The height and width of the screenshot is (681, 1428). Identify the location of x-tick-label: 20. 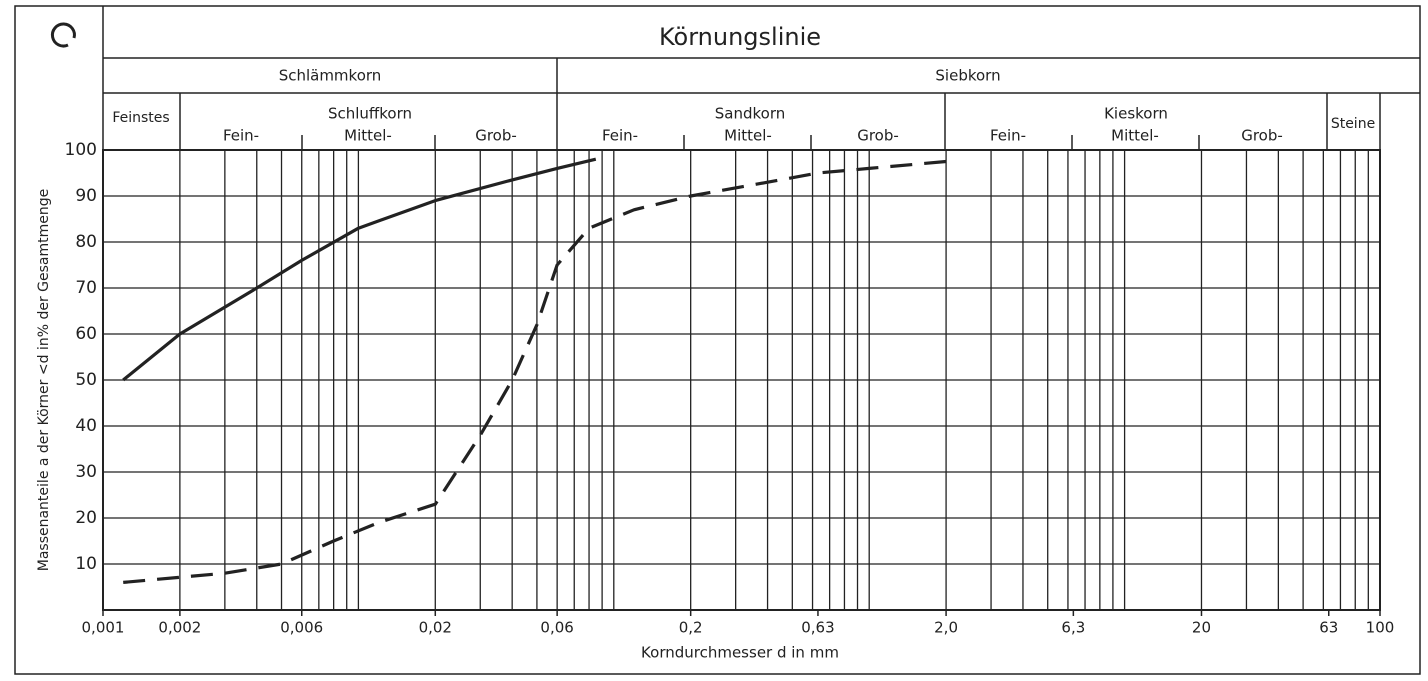
(1201, 628).